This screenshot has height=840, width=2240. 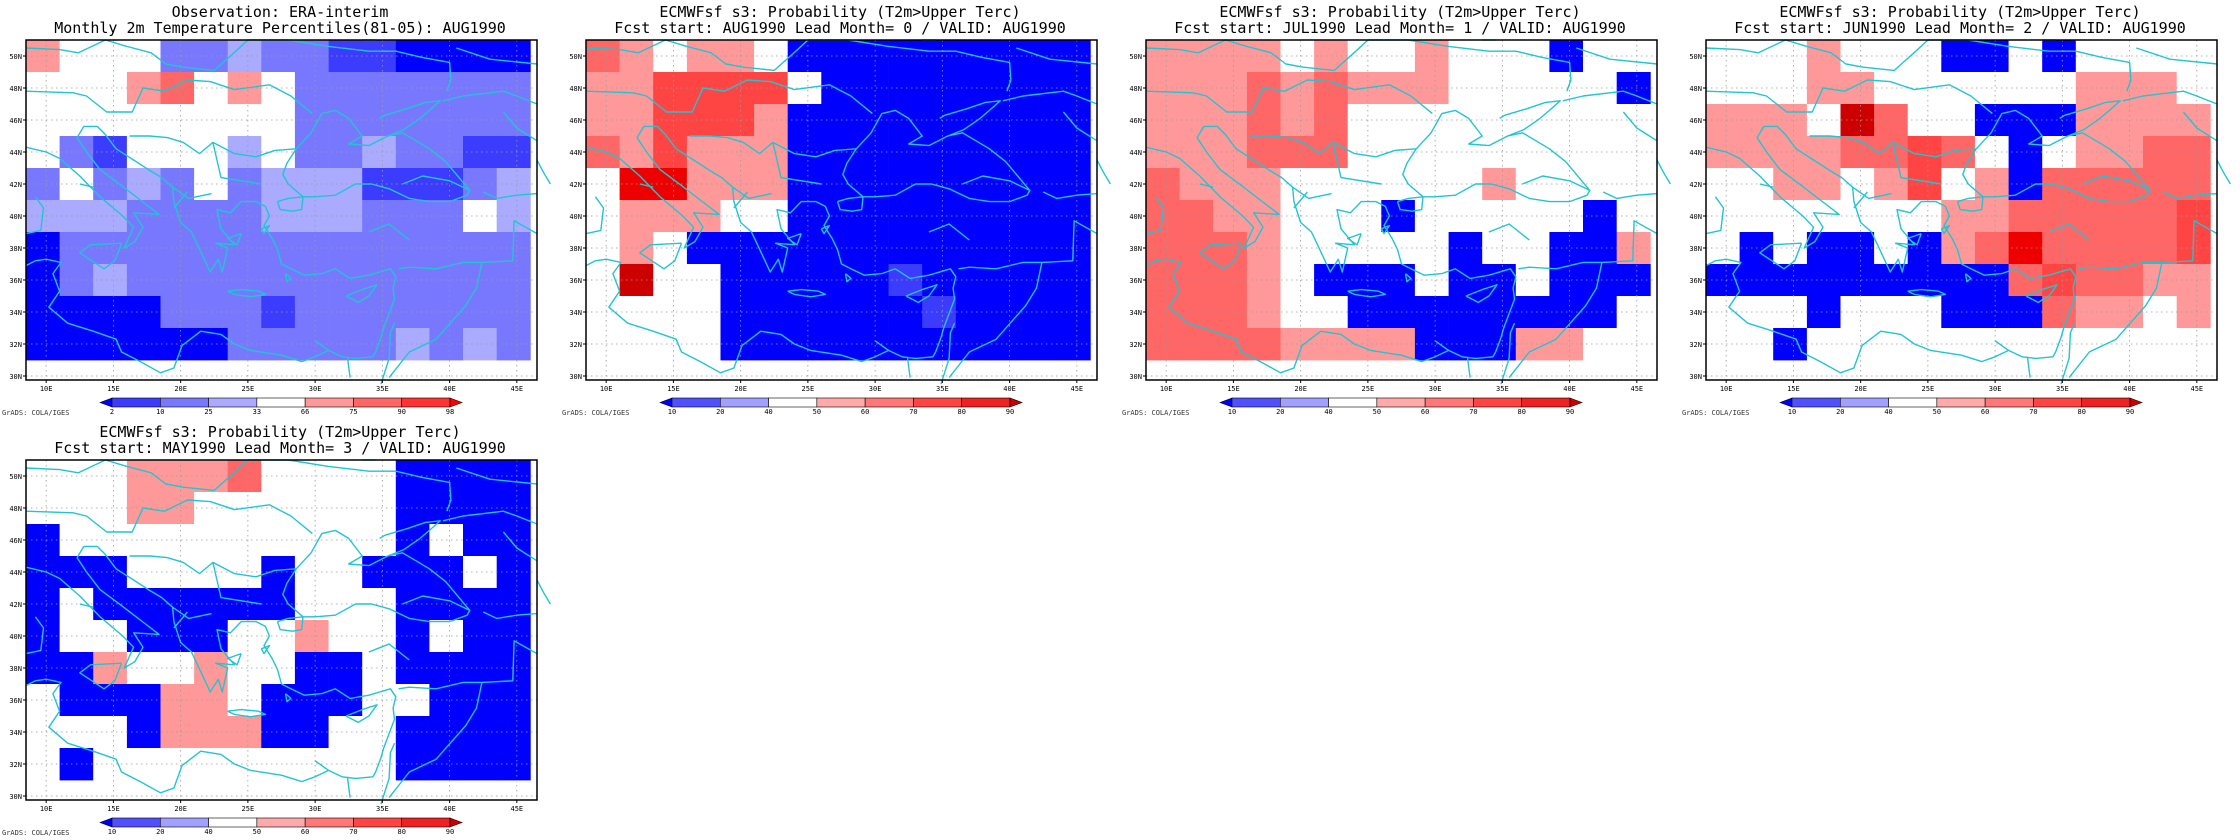 I want to click on colorbar-label: 40, so click(x=1328, y=412).